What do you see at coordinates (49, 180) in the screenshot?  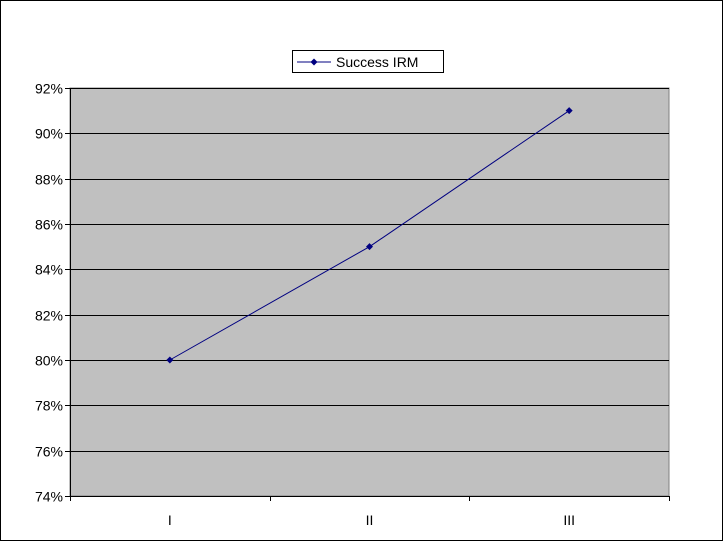 I see `y-tick-label: 88%` at bounding box center [49, 180].